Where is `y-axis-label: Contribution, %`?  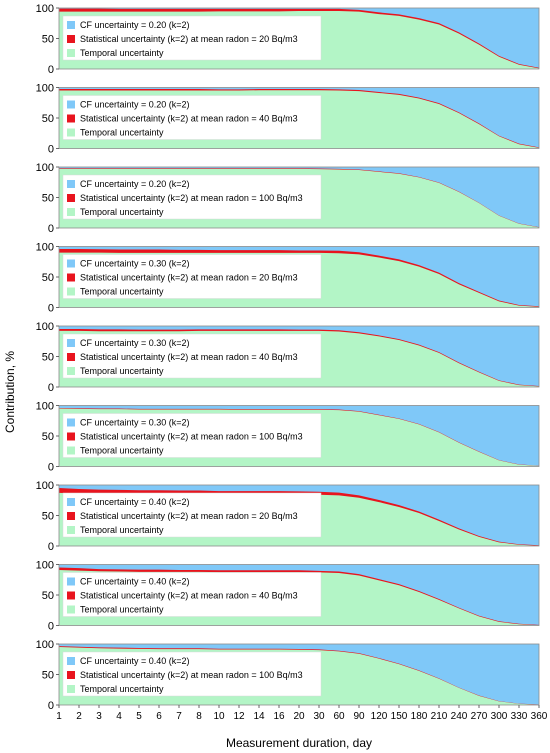 y-axis-label: Contribution, % is located at coordinates (10, 392).